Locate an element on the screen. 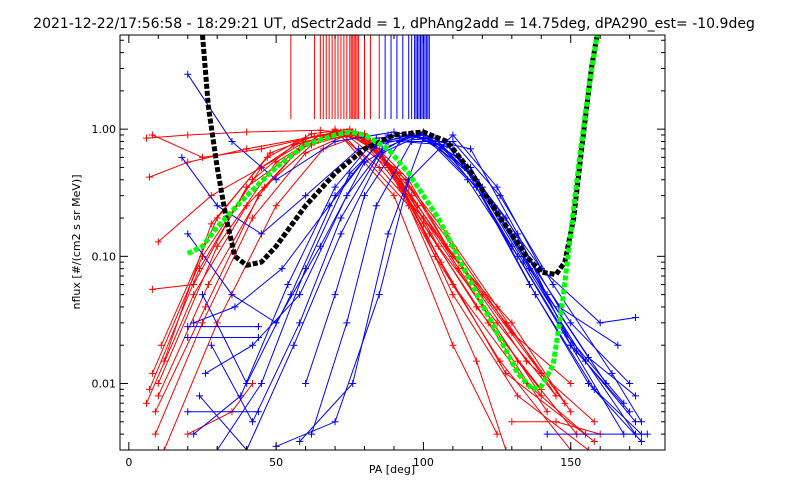 The image size is (800, 500). x-tick-label: 50 is located at coordinates (276, 462).